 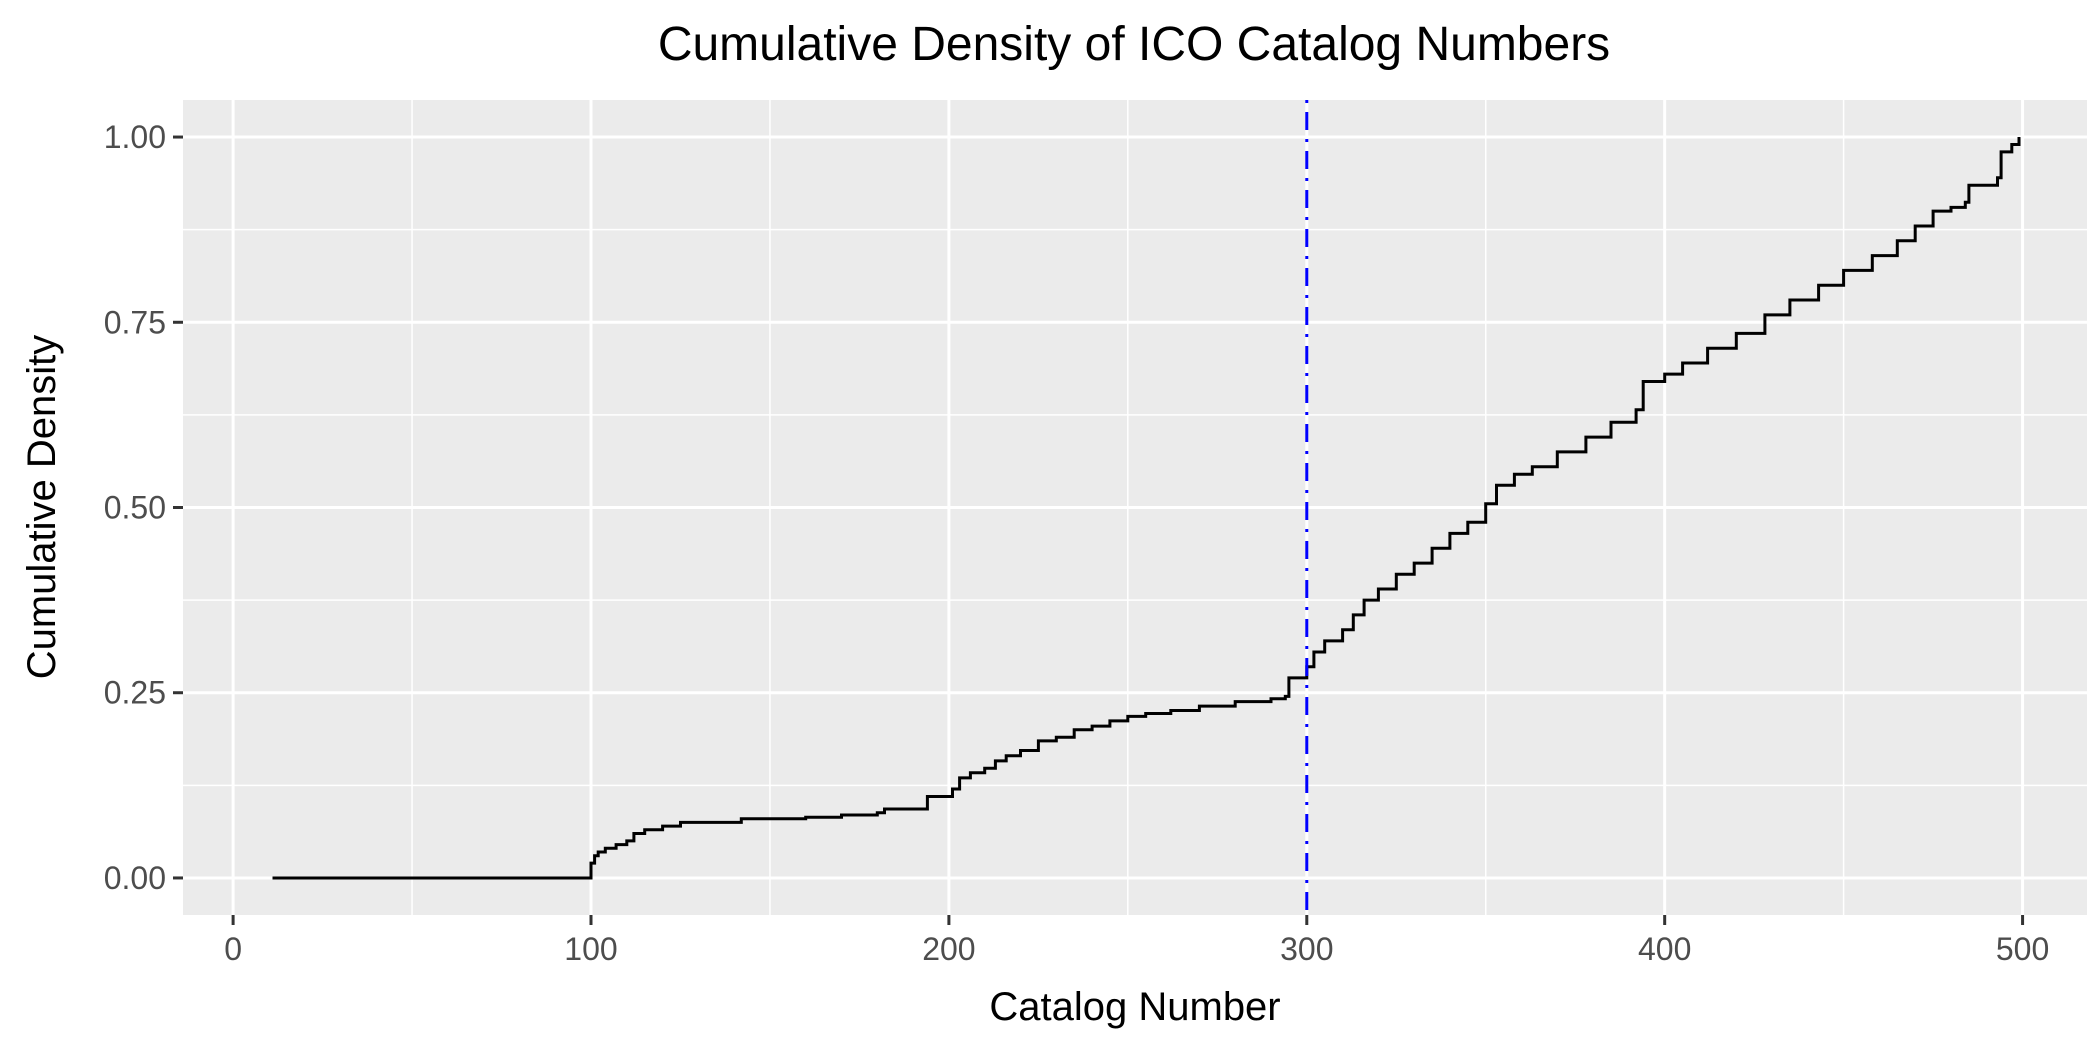 What do you see at coordinates (590, 949) in the screenshot?
I see `x-tick-label: 100` at bounding box center [590, 949].